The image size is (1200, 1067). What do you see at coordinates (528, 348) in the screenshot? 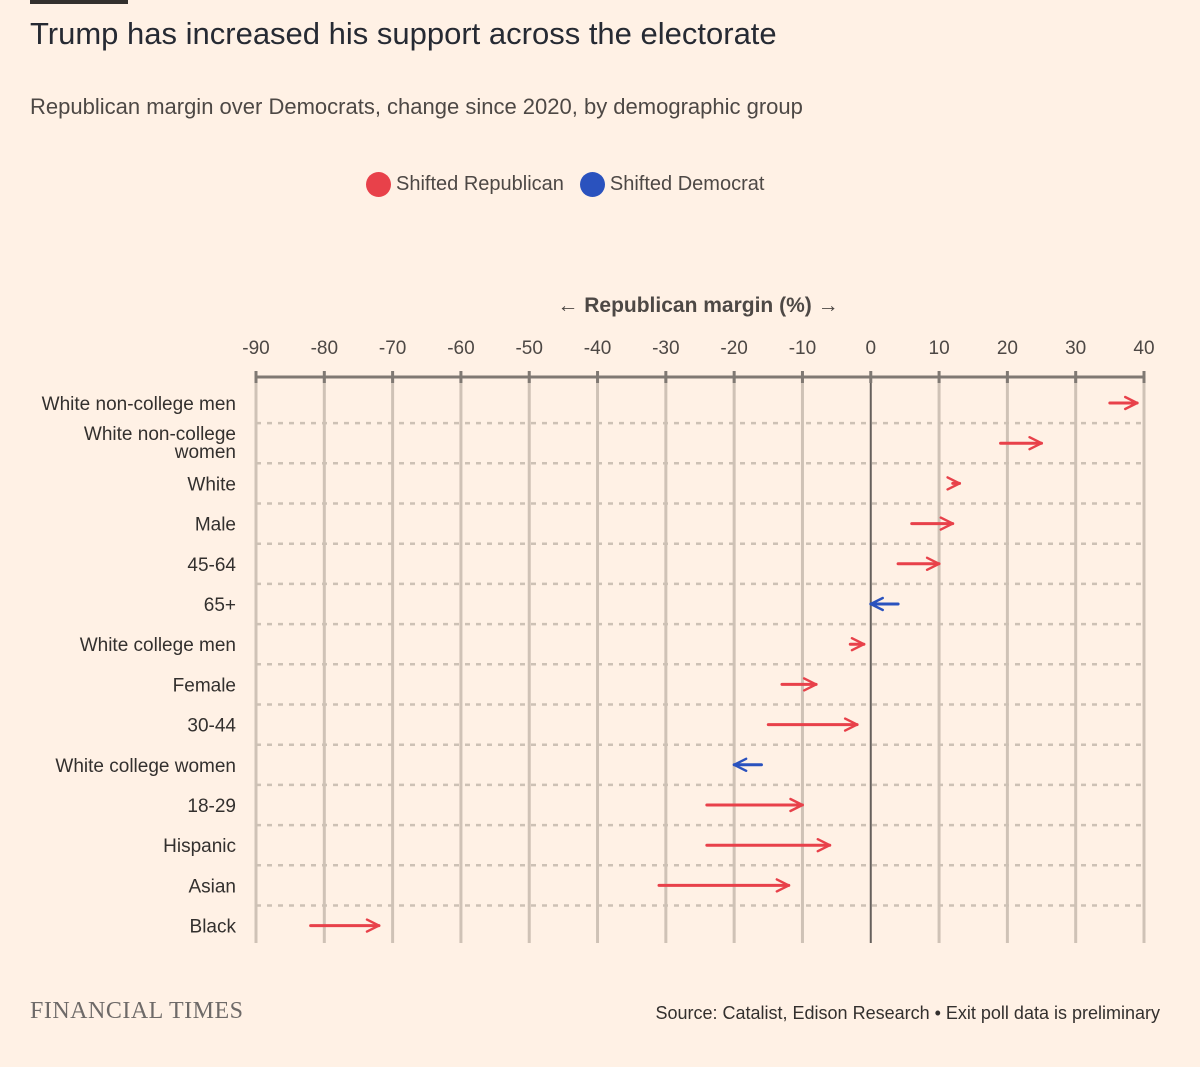
I see `x-tick-label: -50` at bounding box center [528, 348].